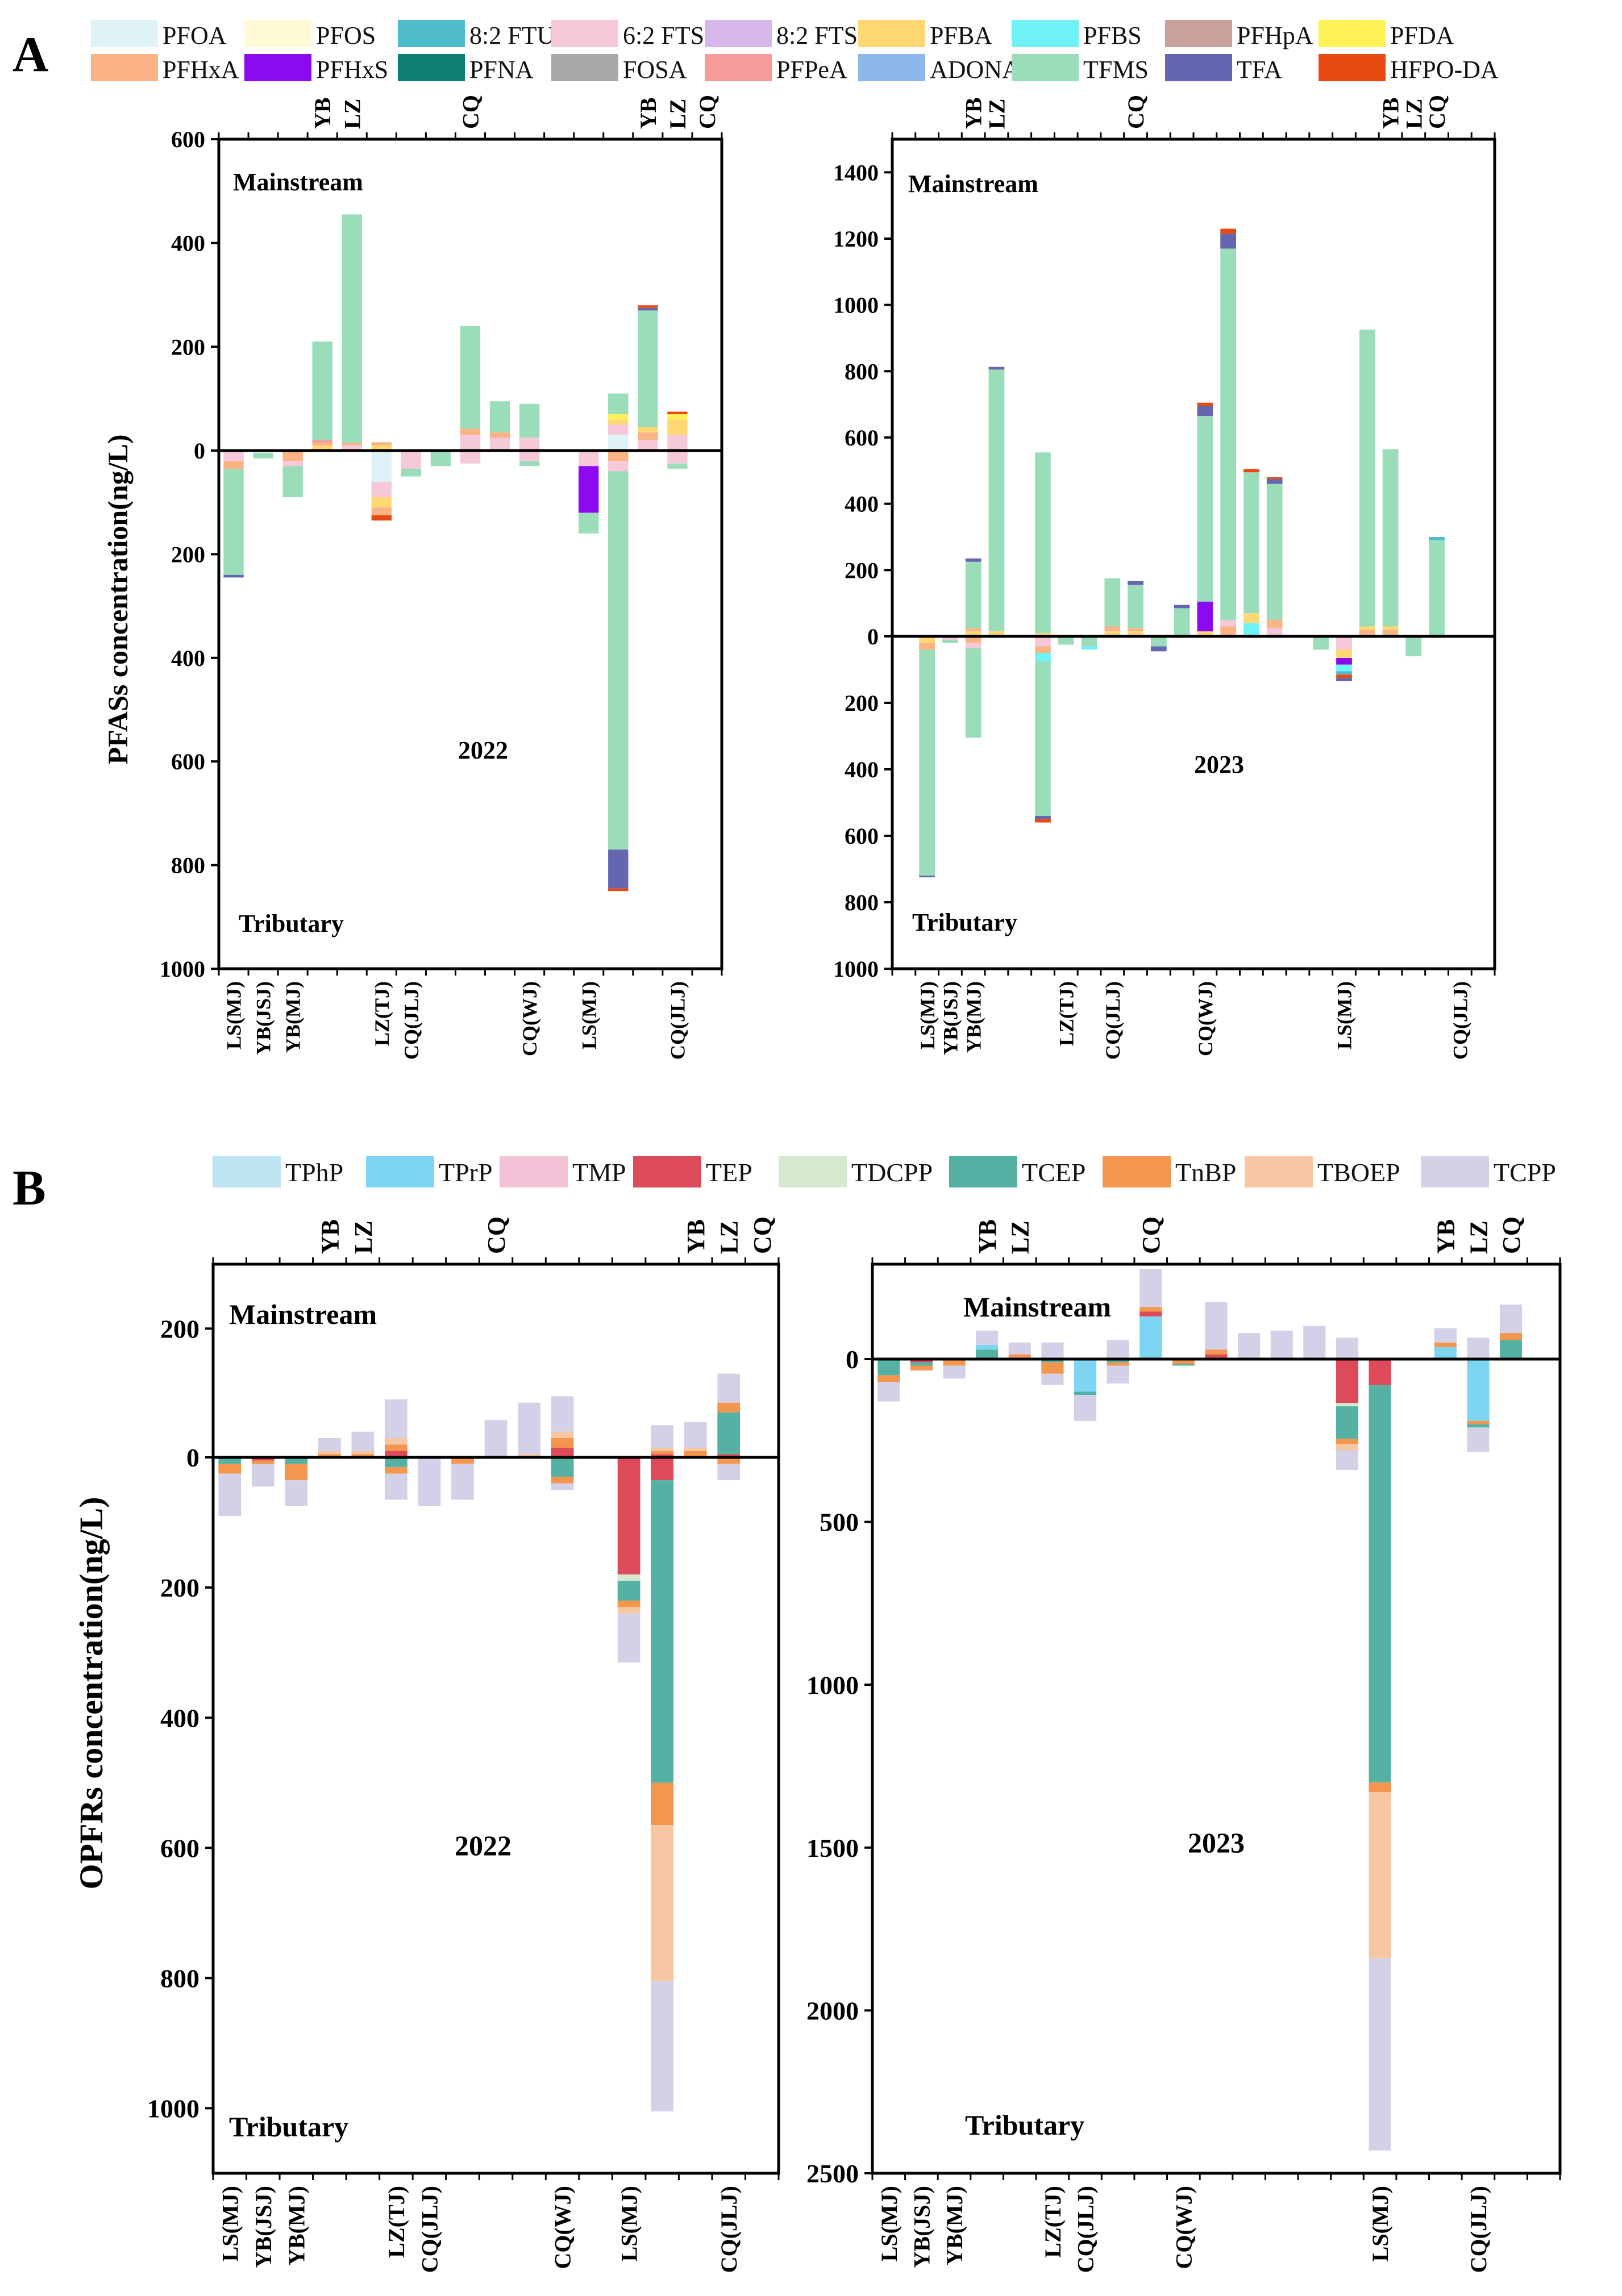 Image resolution: width=1622 pixels, height=2296 pixels. I want to click on year-label: 2022, so click(483, 1845).